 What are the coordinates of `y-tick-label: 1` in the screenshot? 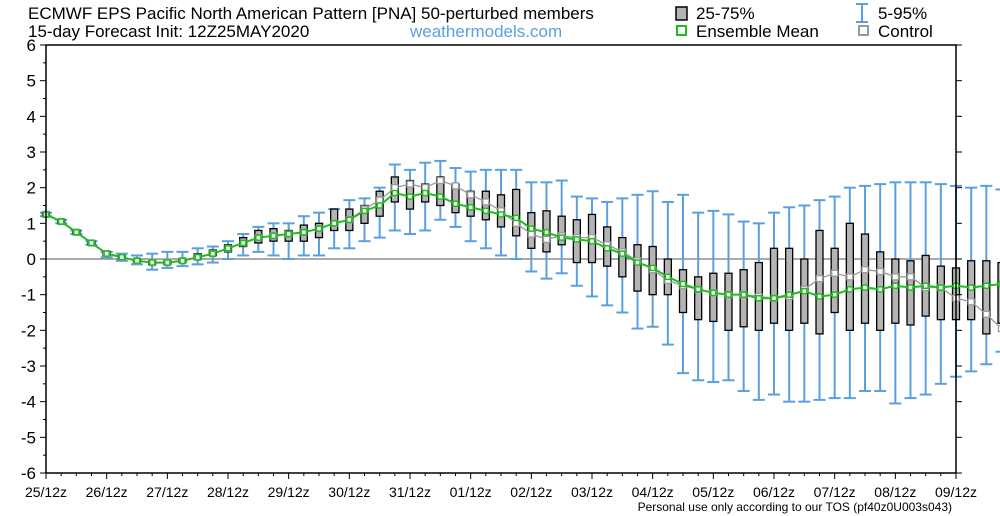 It's located at (31, 223).